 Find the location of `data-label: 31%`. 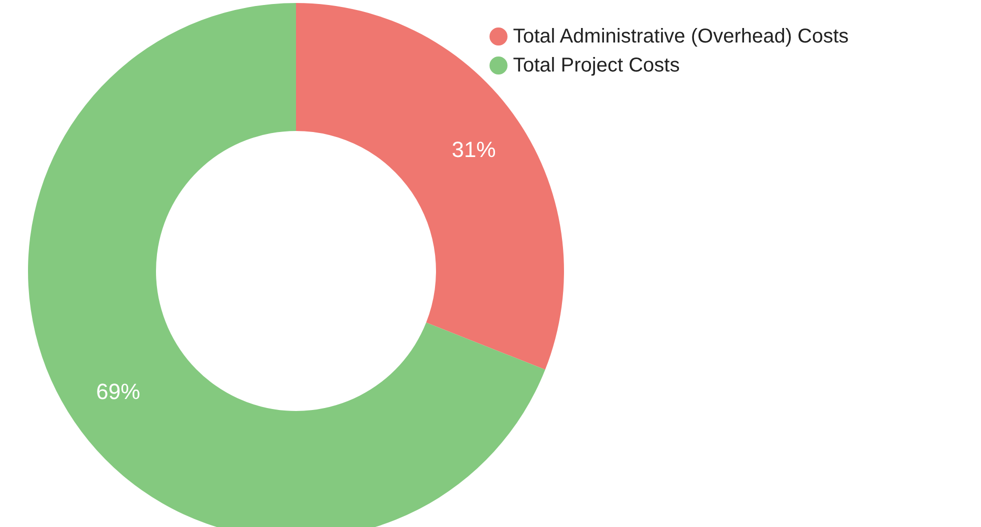

data-label: 31% is located at coordinates (474, 149).